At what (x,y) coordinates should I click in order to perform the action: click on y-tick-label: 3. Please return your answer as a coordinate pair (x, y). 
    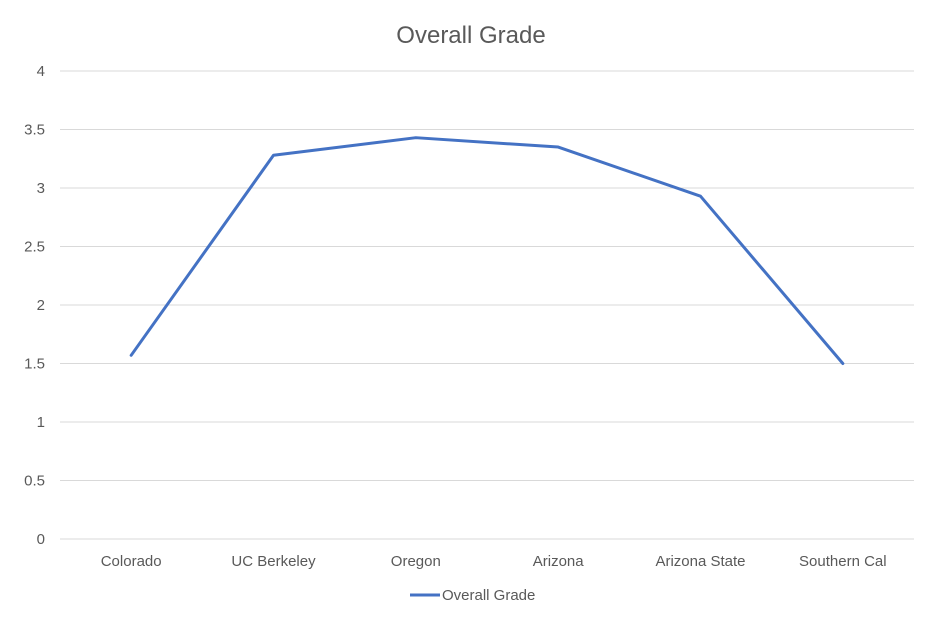
    Looking at the image, I should click on (41, 188).